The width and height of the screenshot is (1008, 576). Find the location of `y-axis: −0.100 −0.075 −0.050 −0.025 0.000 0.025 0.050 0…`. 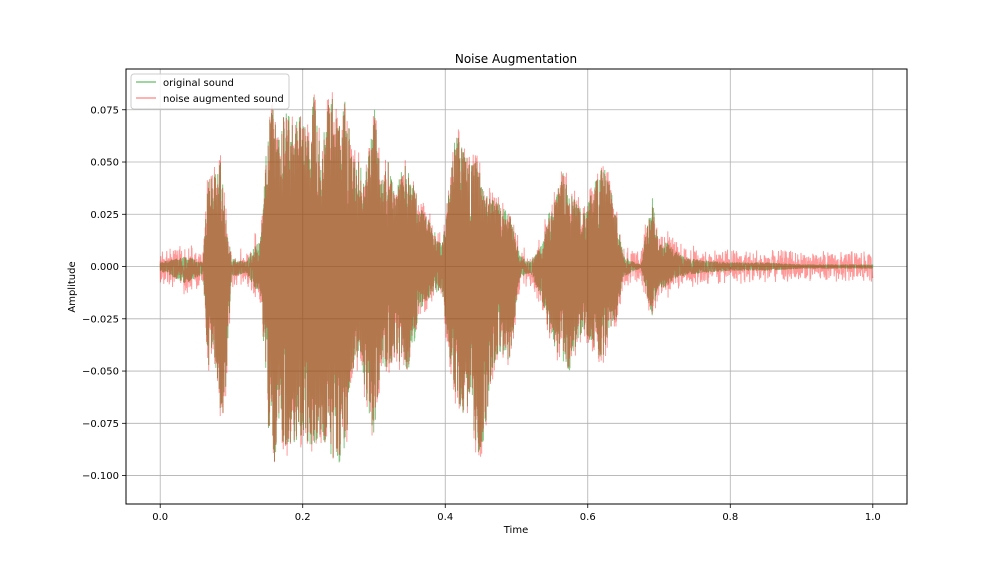

y-axis: −0.100 −0.075 −0.050 −0.025 0.000 0.025 0.050 0… is located at coordinates (104, 293).